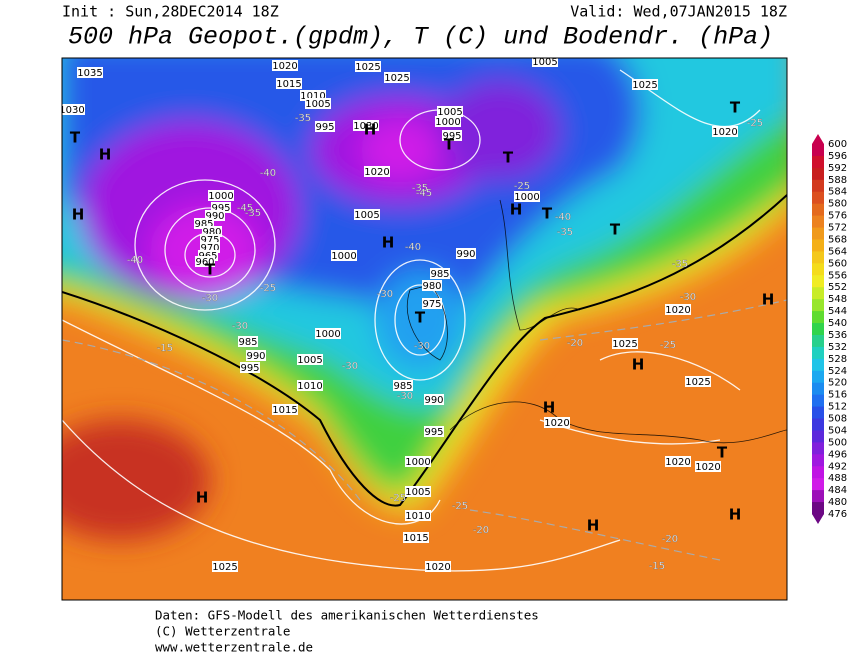  I want to click on isobar-label: 1035, so click(89, 73).